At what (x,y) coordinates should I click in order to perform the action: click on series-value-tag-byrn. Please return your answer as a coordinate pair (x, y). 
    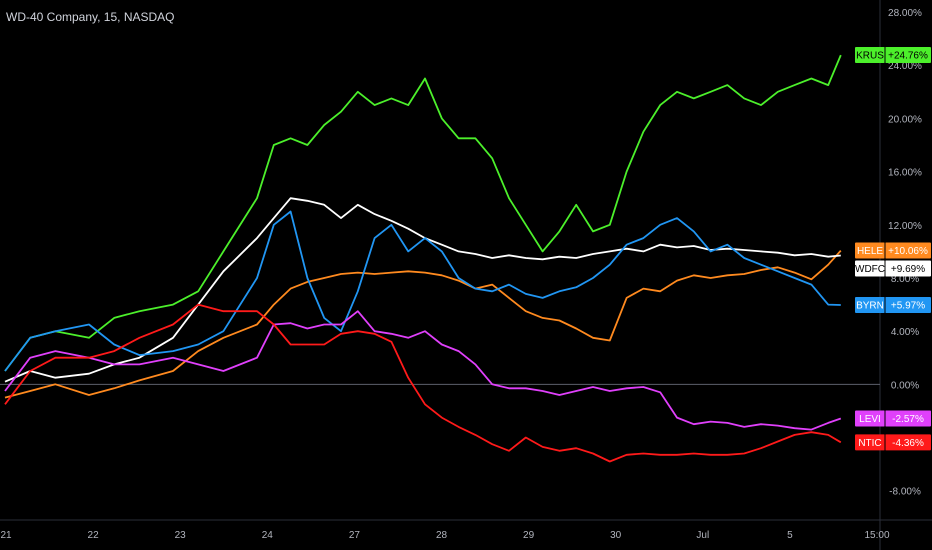
    Looking at the image, I should click on (908, 304).